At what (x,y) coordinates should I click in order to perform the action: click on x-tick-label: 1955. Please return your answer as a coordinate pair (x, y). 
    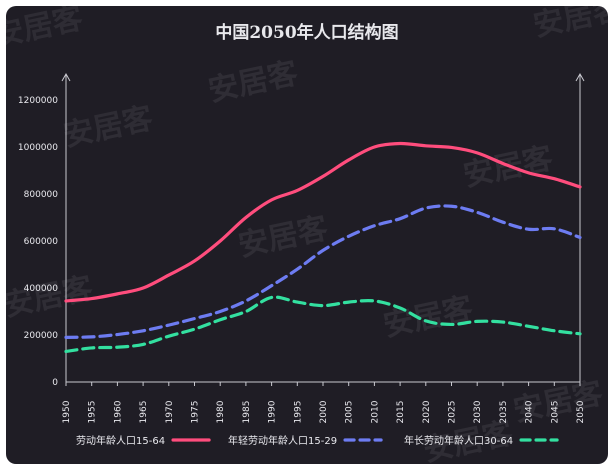
    Looking at the image, I should click on (93, 412).